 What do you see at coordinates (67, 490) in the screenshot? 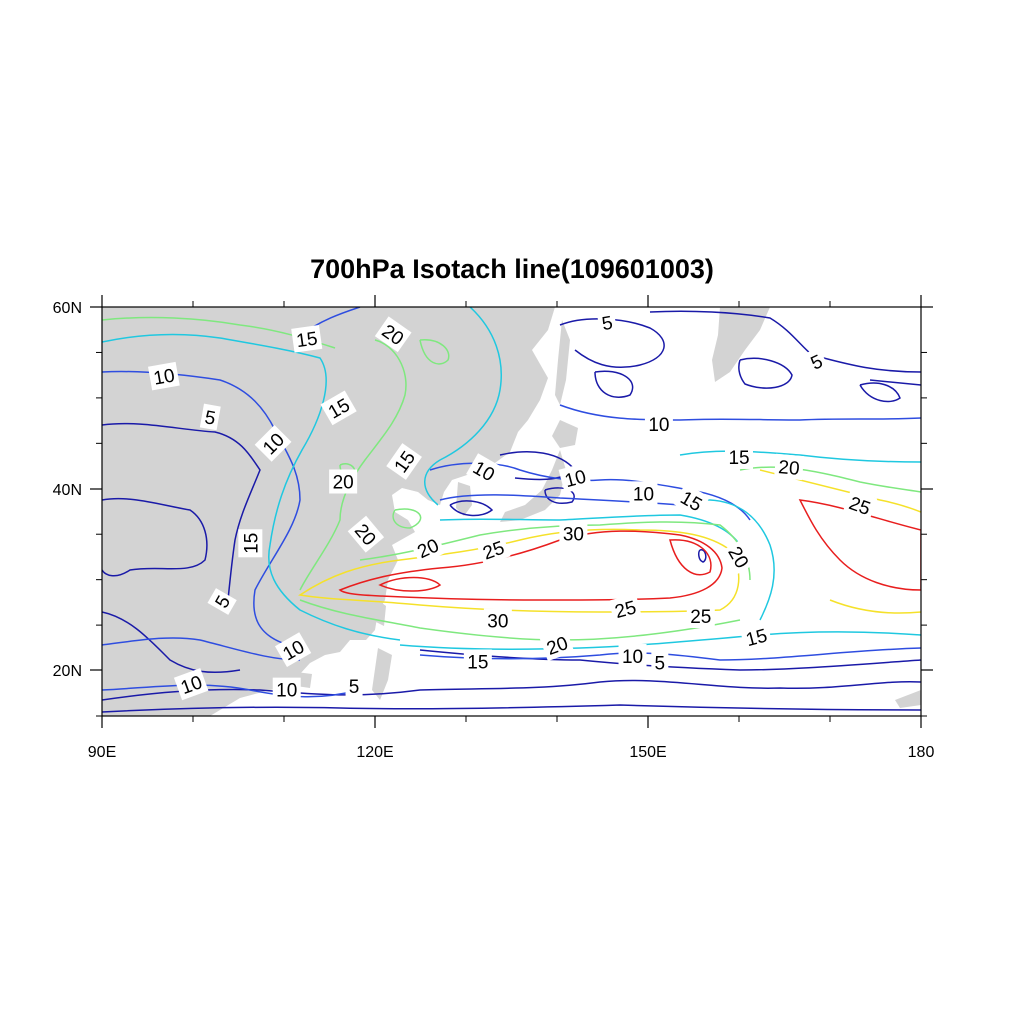
I see `y-tick-label: 40N` at bounding box center [67, 490].